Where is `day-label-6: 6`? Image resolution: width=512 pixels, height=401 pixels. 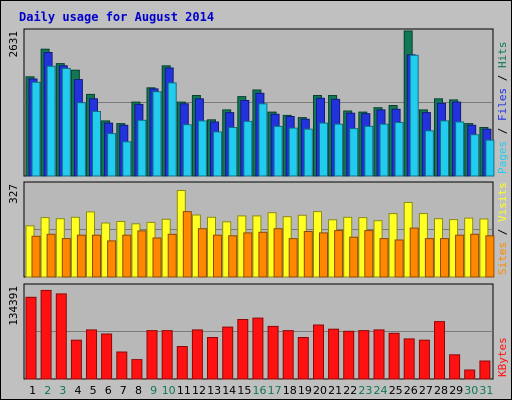 day-label-6: 6 is located at coordinates (108, 390).